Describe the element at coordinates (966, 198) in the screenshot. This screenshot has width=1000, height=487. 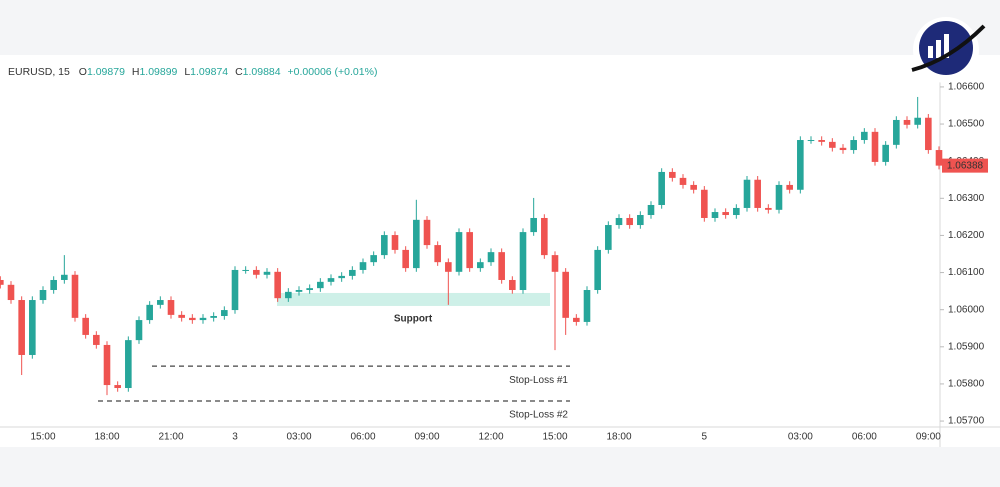
I see `y-tick-label: 1.06300` at that location.